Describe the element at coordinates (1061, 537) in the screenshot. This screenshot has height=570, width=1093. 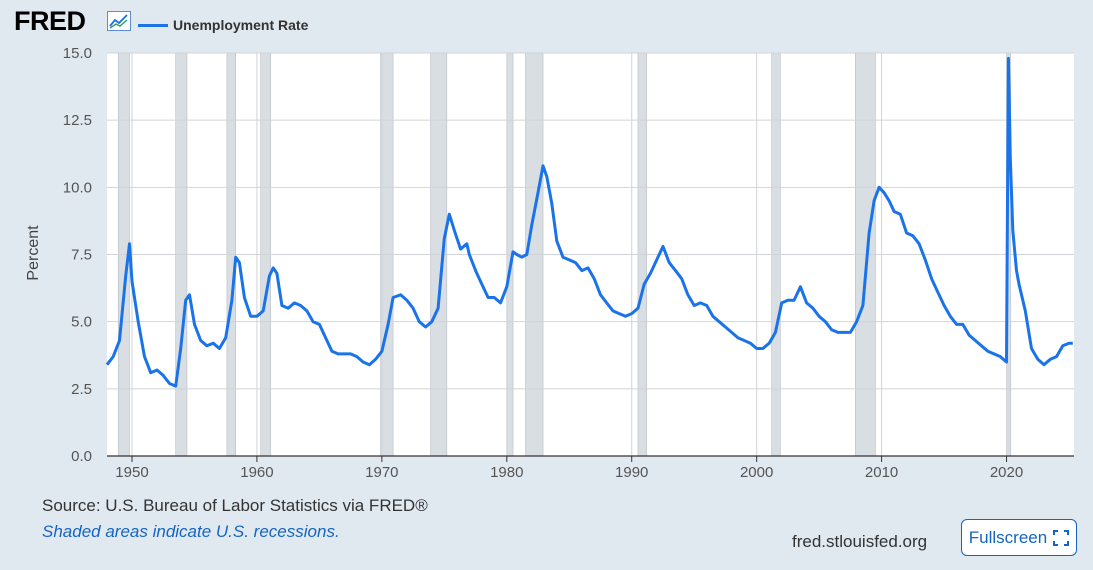
I see `expand-icon` at that location.